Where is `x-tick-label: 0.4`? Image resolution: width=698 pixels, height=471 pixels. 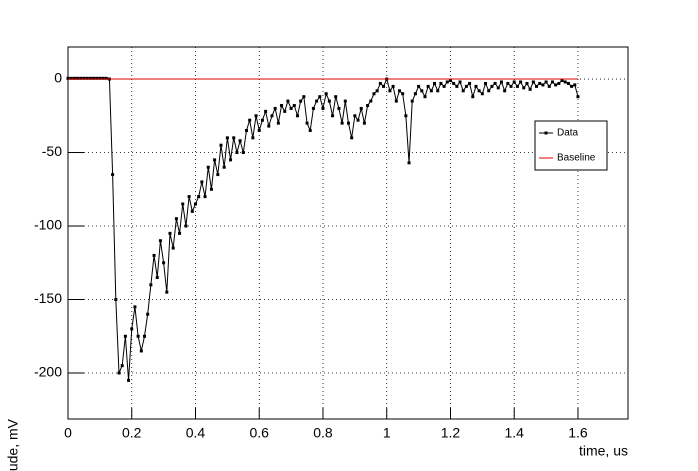
x-tick-label: 0.4 is located at coordinates (196, 433).